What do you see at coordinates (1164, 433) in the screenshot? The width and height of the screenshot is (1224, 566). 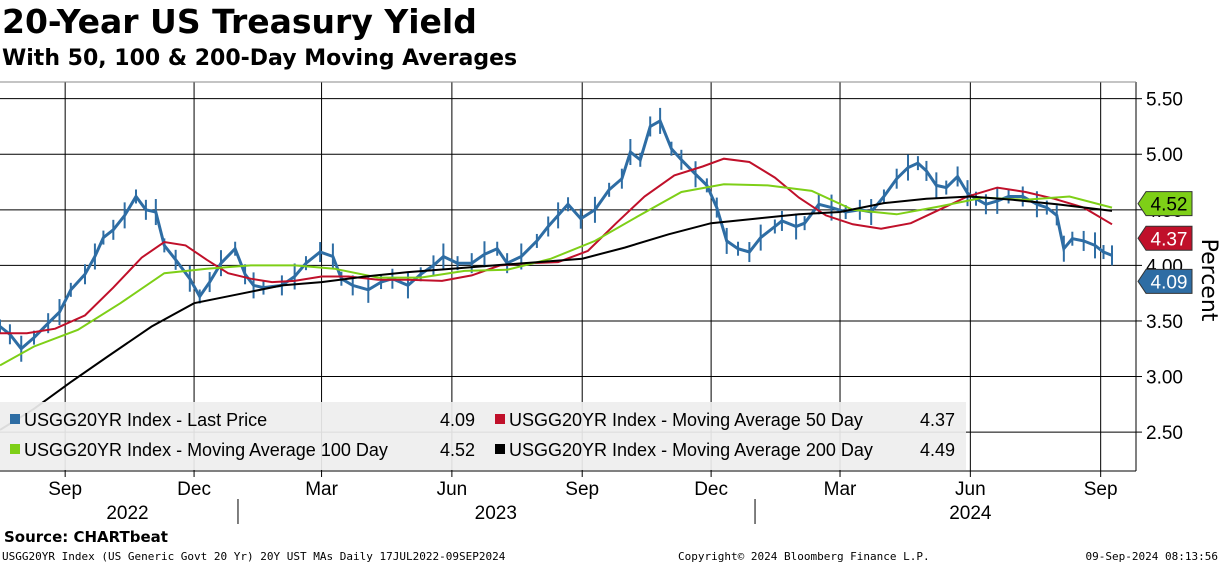 I see `y-tick-label: 2.50` at bounding box center [1164, 433].